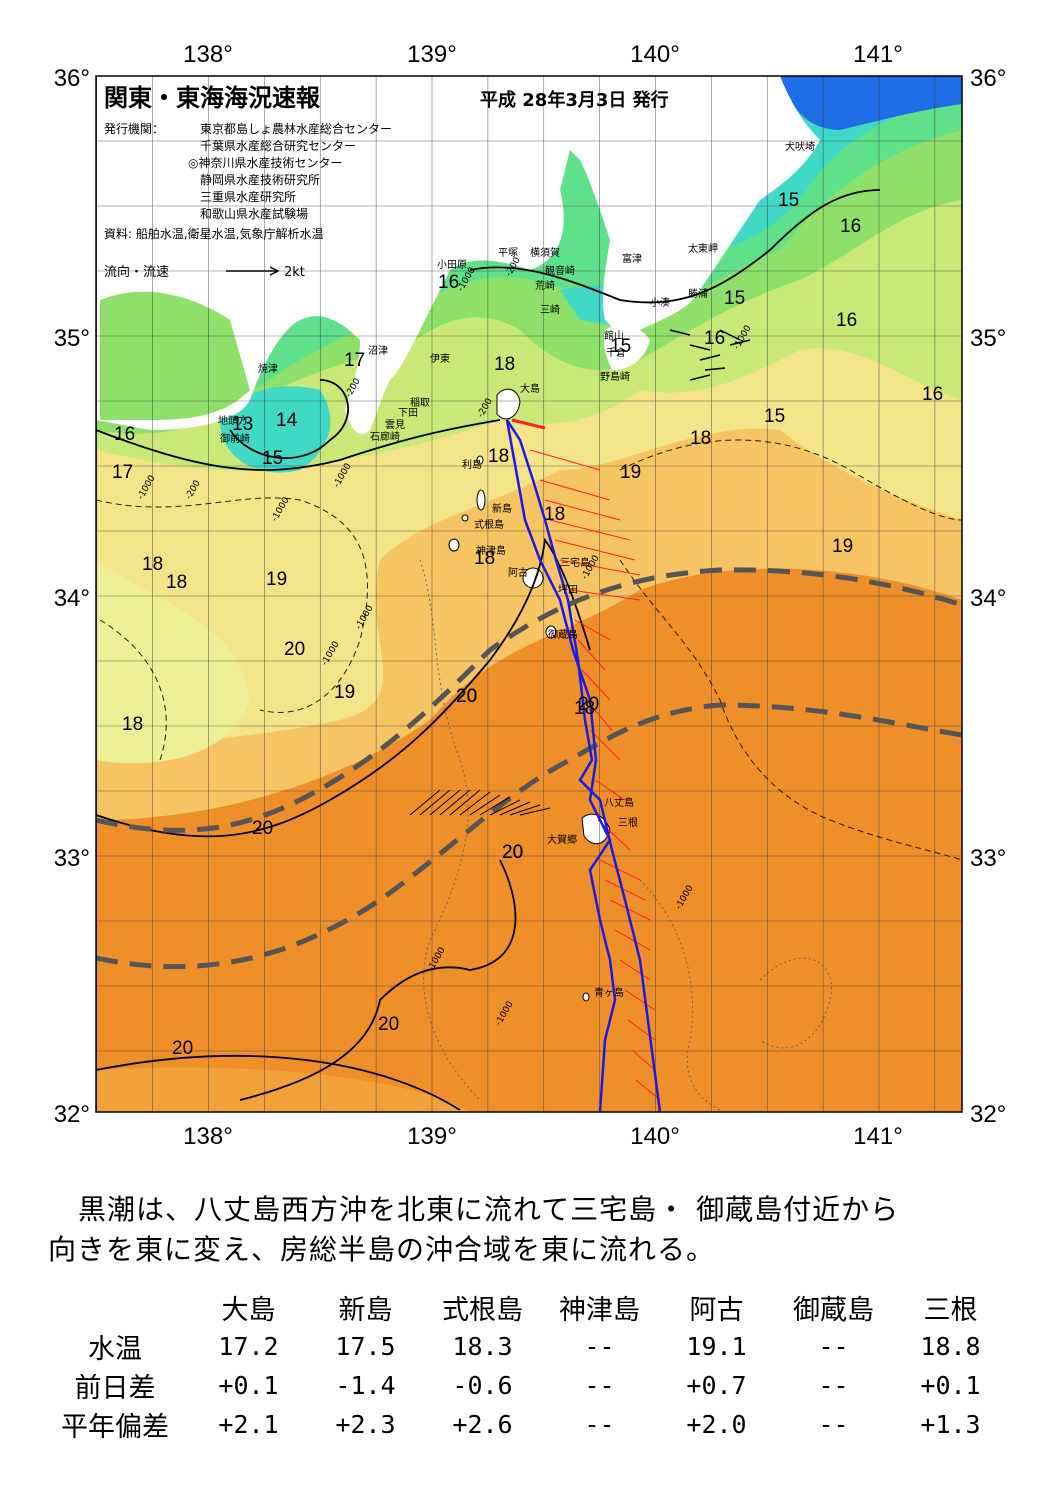 The height and width of the screenshot is (1503, 1064). What do you see at coordinates (278, 1083) in the screenshot?
I see `isotherm-20-south` at bounding box center [278, 1083].